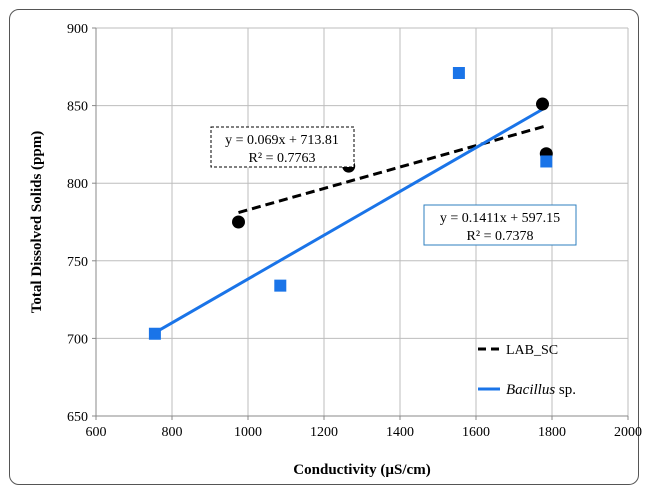  What do you see at coordinates (282, 158) in the screenshot?
I see `lab-sc-r2: R² = 0.7763` at bounding box center [282, 158].